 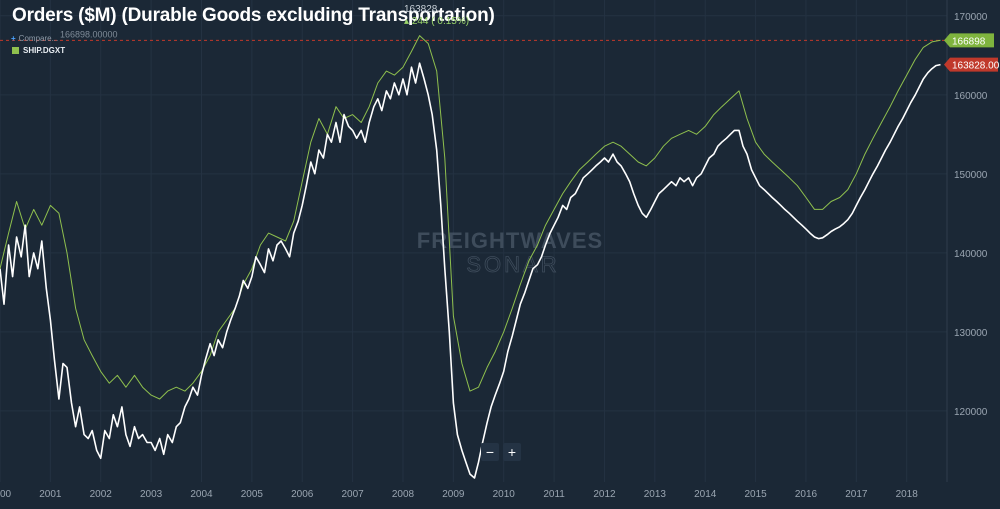 I want to click on change-value: 244 ( 0.15%), so click(x=440, y=21).